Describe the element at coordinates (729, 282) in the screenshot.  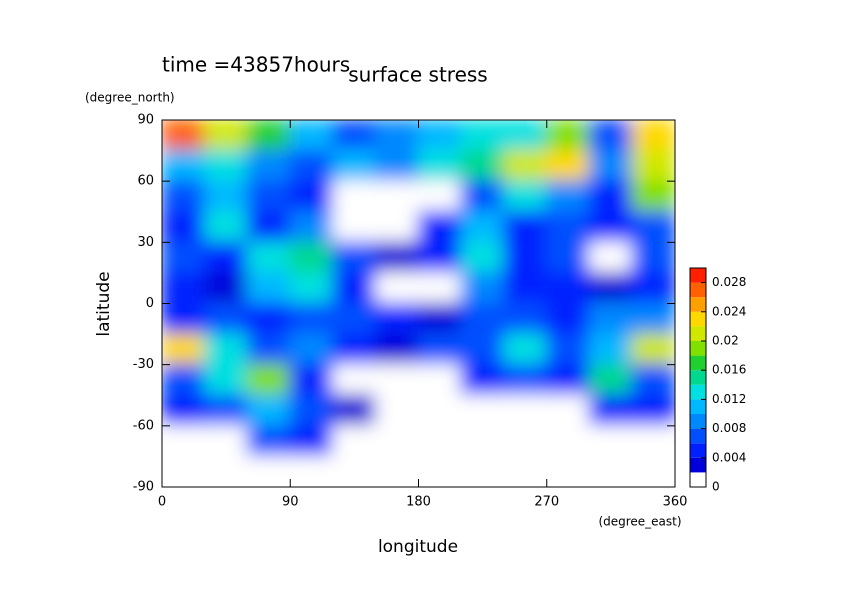
I see `colorbar-tick-label: 0.028` at that location.